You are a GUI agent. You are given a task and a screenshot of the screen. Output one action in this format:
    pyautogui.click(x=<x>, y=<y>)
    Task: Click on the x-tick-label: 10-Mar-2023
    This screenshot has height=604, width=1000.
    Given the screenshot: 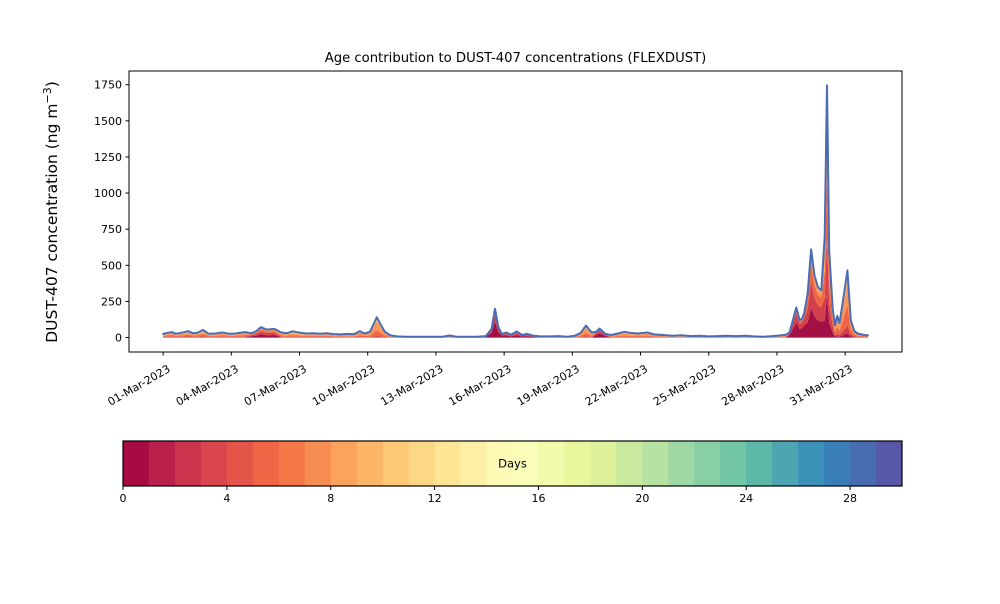 What is the action you would take?
    pyautogui.click(x=343, y=385)
    